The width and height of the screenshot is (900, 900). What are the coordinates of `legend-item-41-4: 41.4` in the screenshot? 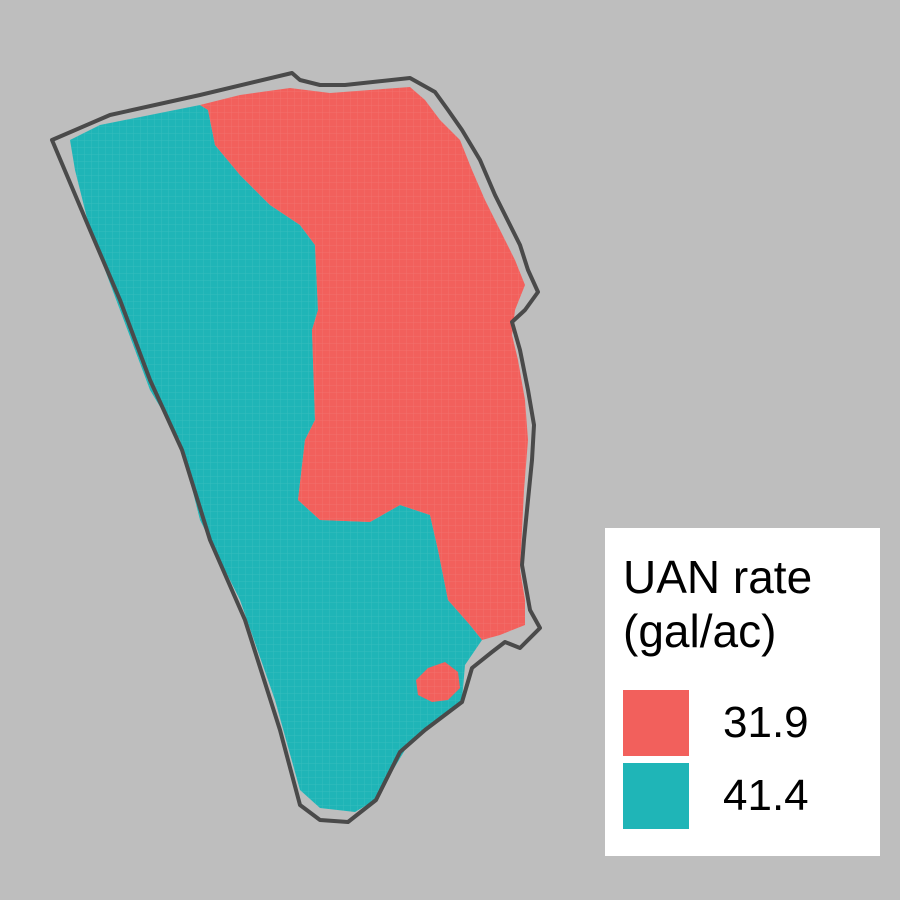 It's located at (751, 796).